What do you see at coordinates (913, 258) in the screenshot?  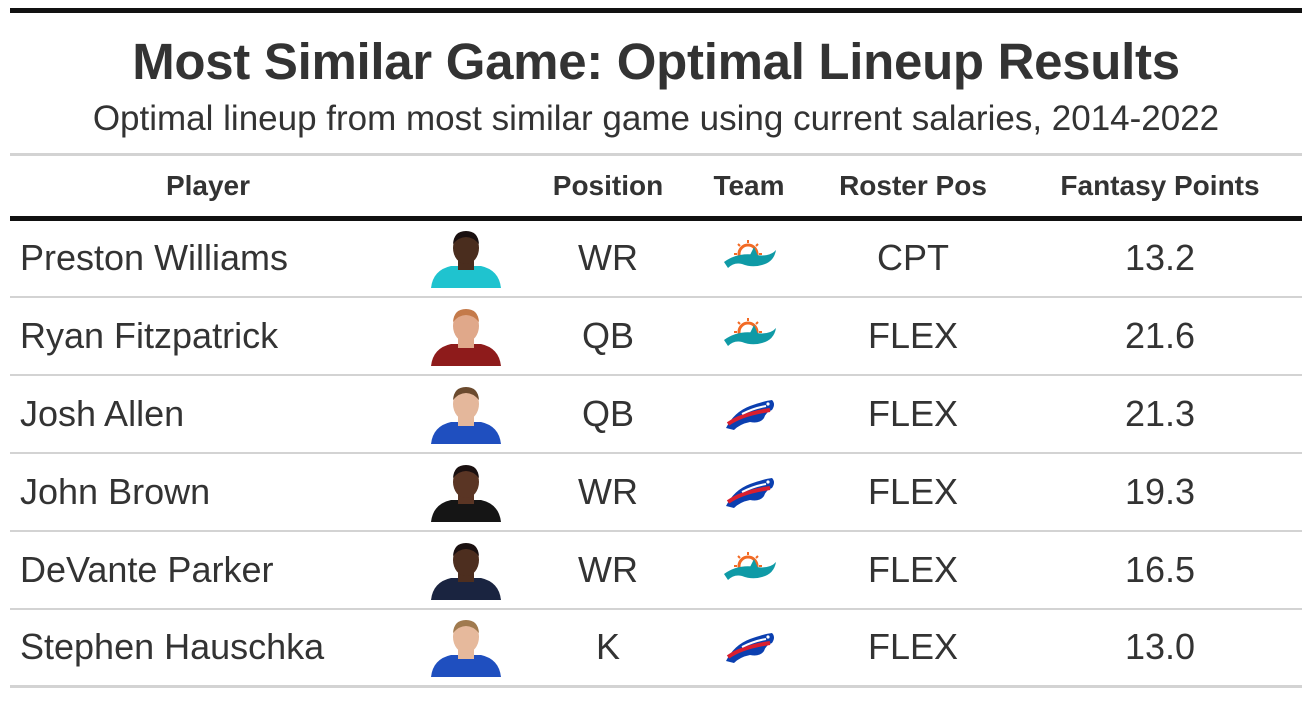 I see `roster-pos-cell: CPT` at bounding box center [913, 258].